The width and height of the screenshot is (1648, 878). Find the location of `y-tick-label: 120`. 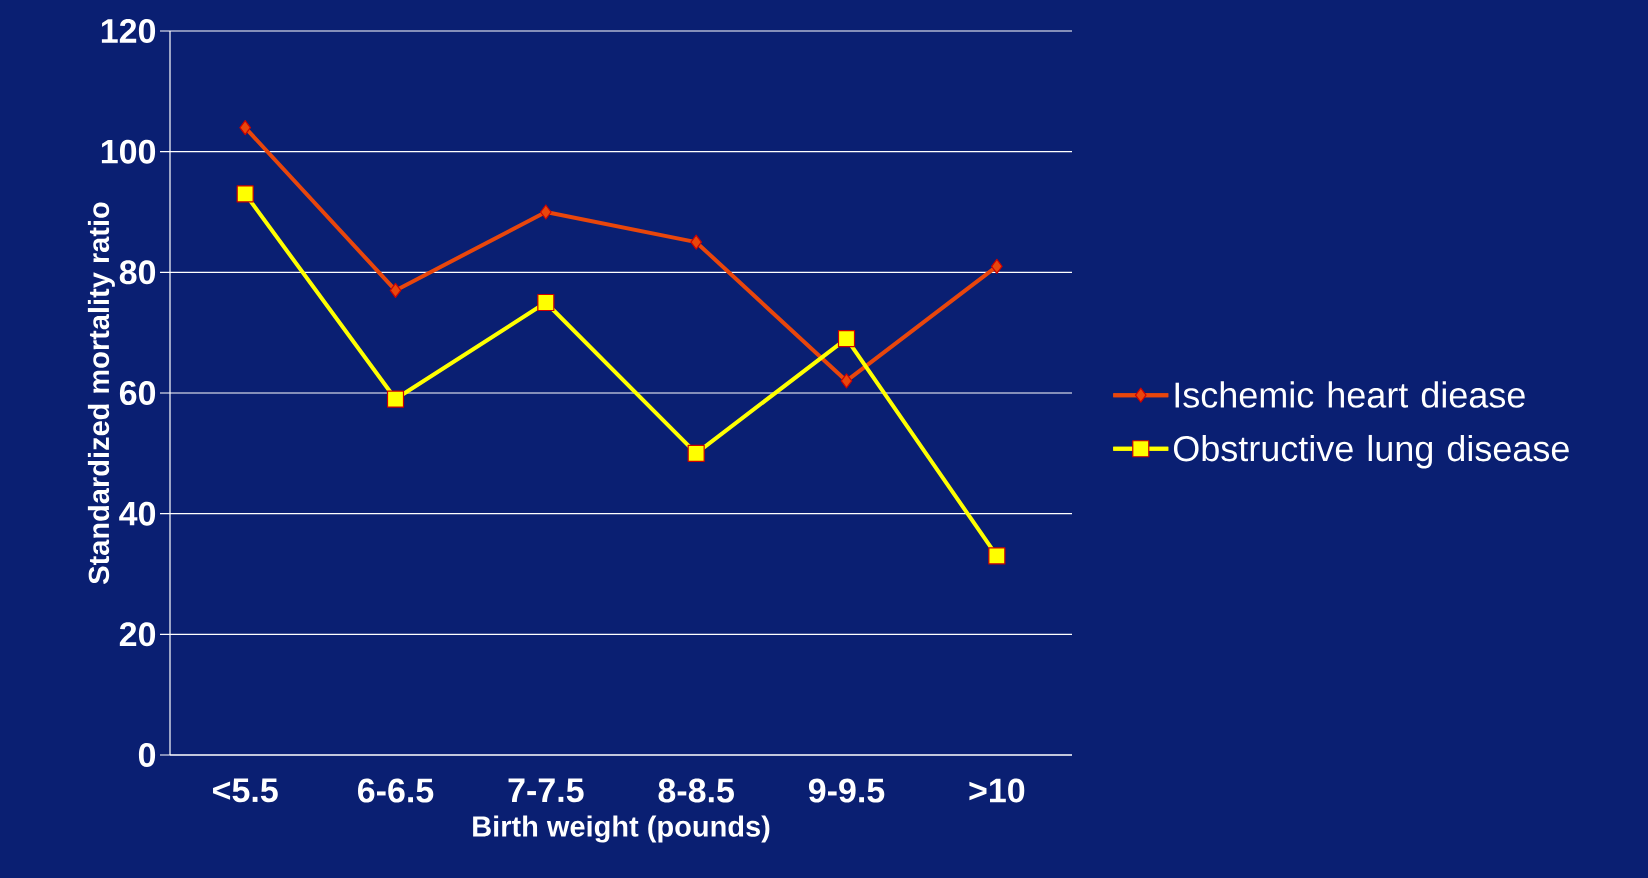

y-tick-label: 120 is located at coordinates (128, 31).